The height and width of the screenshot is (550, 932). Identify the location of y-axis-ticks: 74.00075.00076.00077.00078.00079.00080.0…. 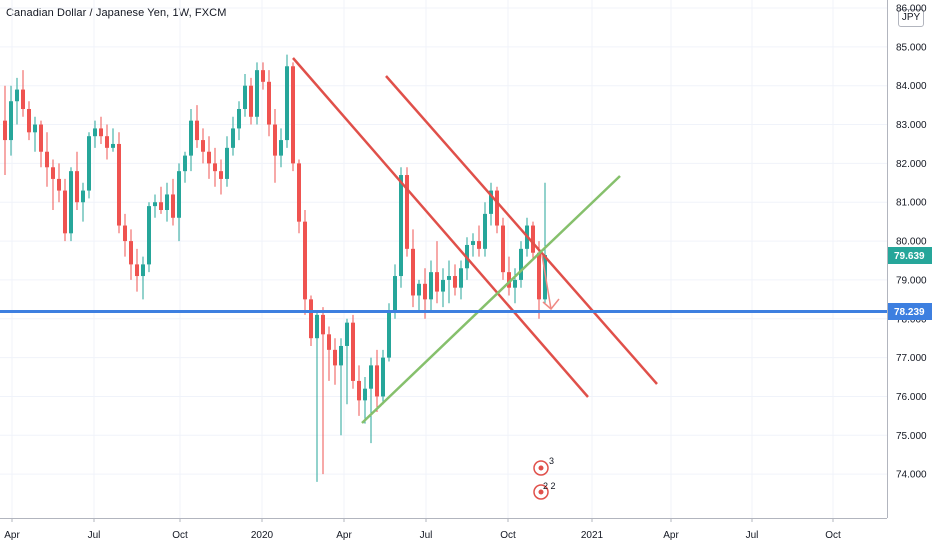
(911, 242).